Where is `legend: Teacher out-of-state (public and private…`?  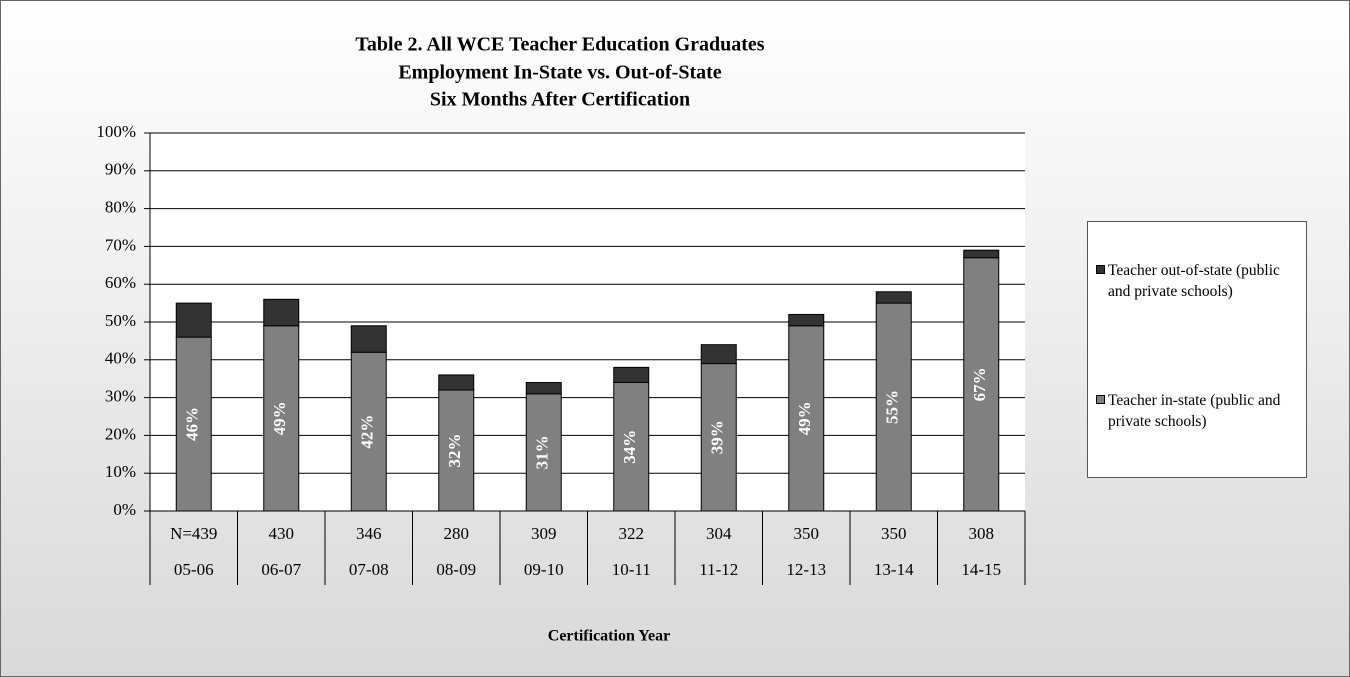
legend: Teacher out-of-state (public and private… is located at coordinates (1197, 349).